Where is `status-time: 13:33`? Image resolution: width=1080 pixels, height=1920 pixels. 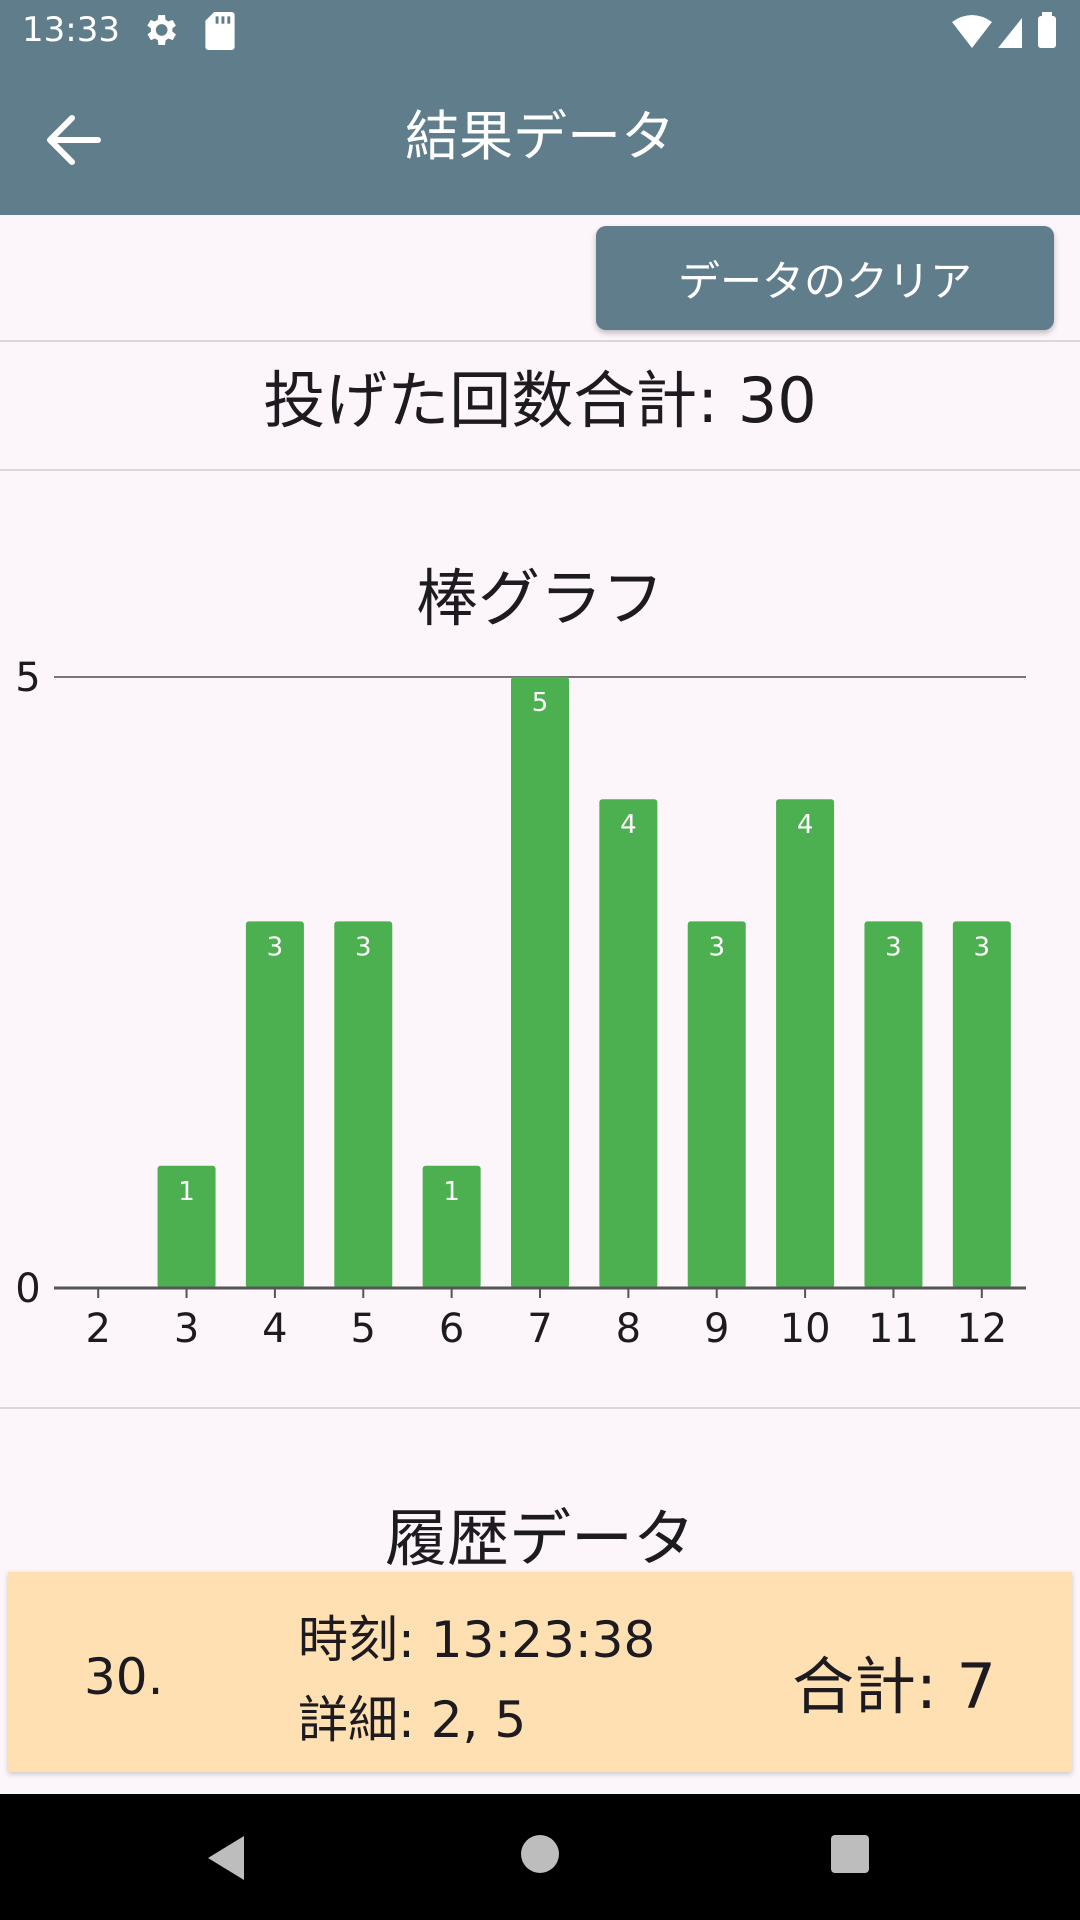
status-time: 13:33 is located at coordinates (71, 30).